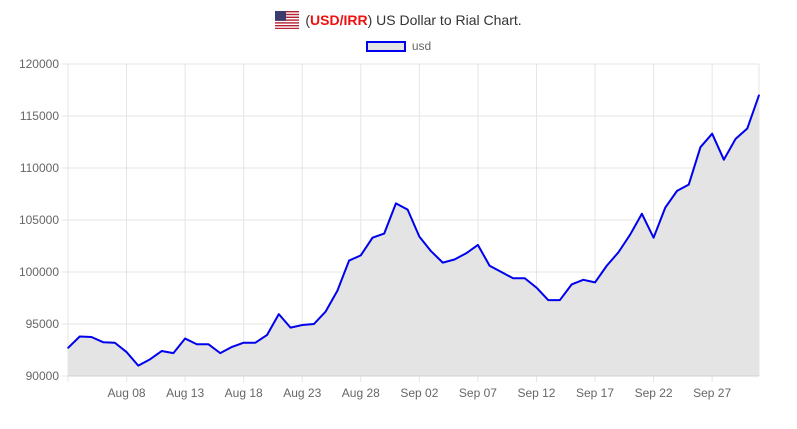 This screenshot has width=797, height=429. Describe the element at coordinates (421, 46) in the screenshot. I see `legend-label: usd` at that location.